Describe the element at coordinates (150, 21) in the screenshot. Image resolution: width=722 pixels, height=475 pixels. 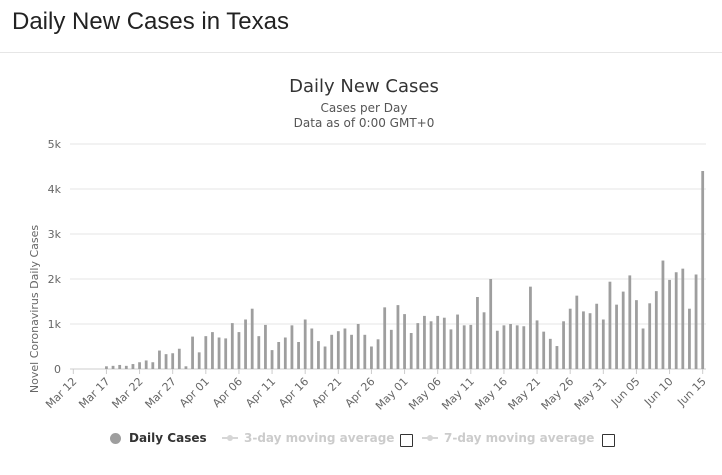
I see `page-title: Daily New Cases in Texas` at that location.